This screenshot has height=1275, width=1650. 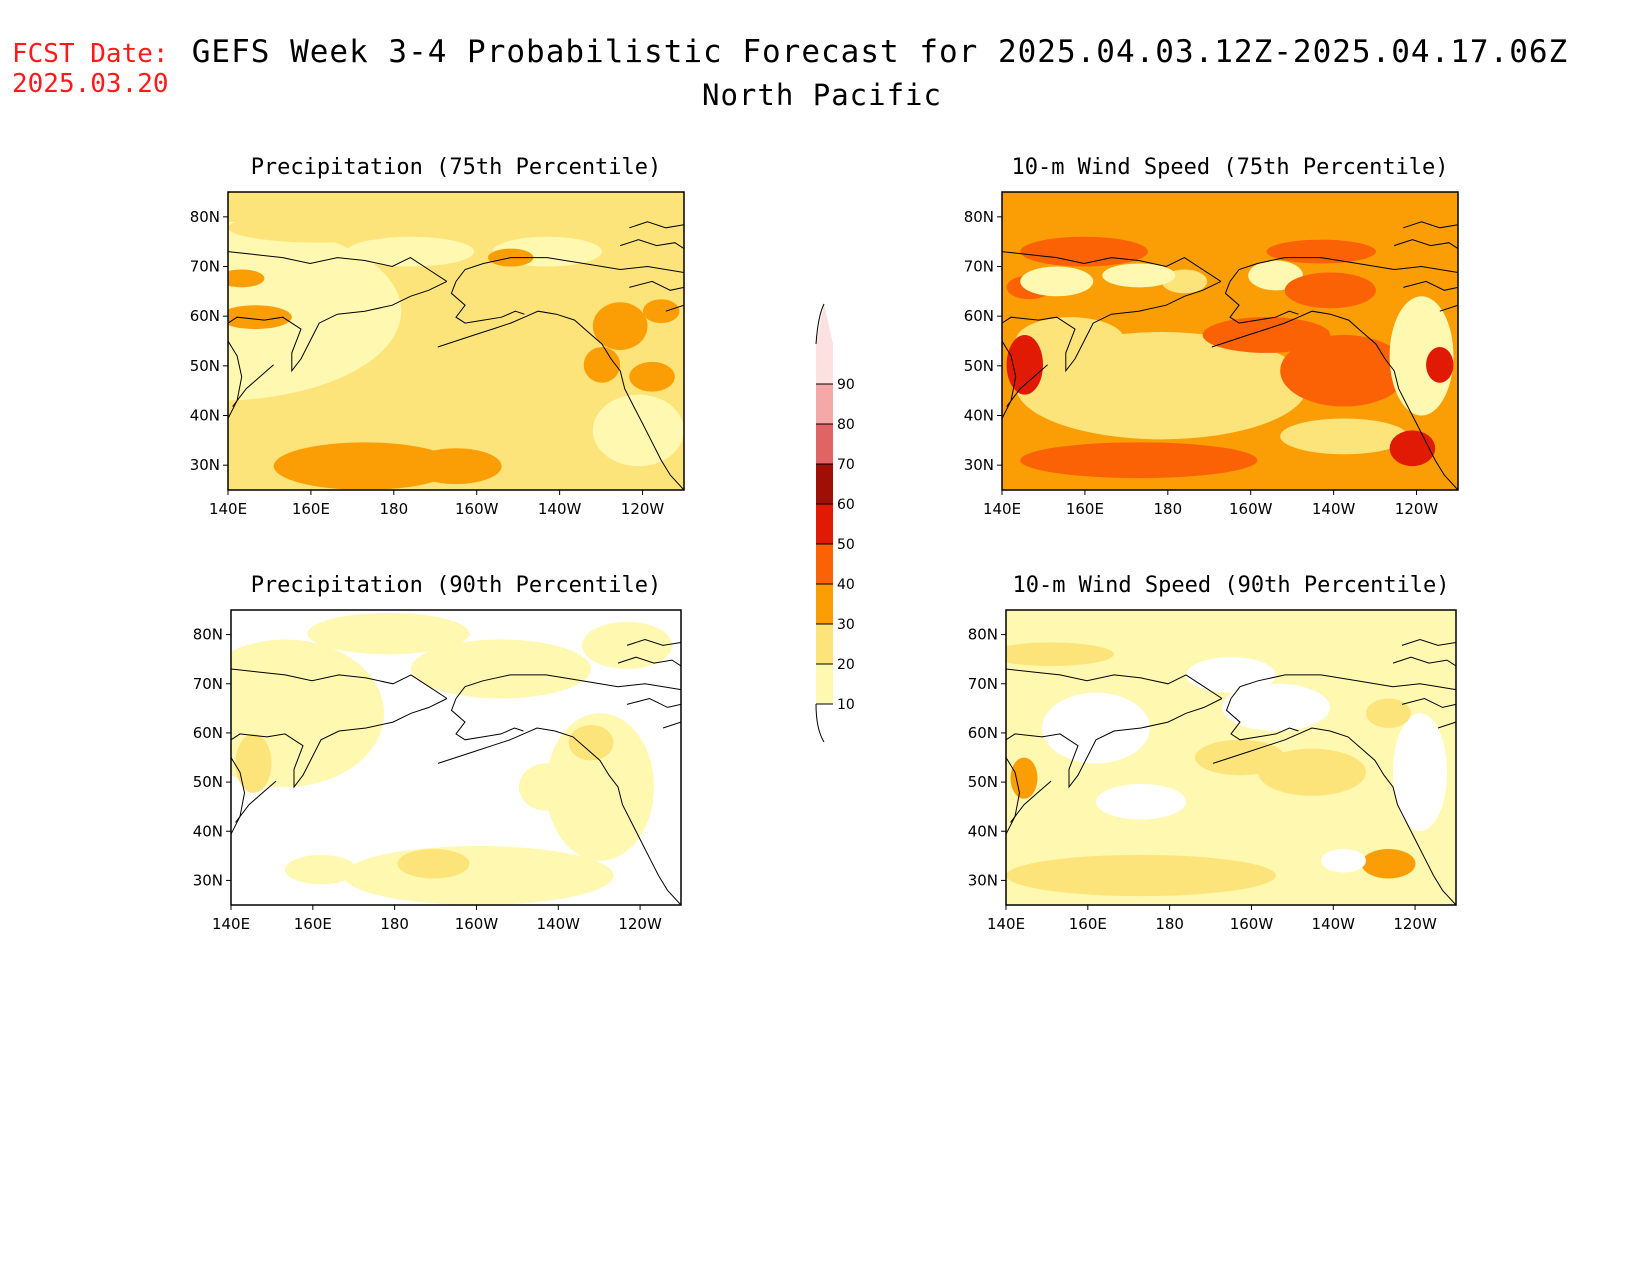 I want to click on colorbar-label: 20, so click(x=846, y=665).